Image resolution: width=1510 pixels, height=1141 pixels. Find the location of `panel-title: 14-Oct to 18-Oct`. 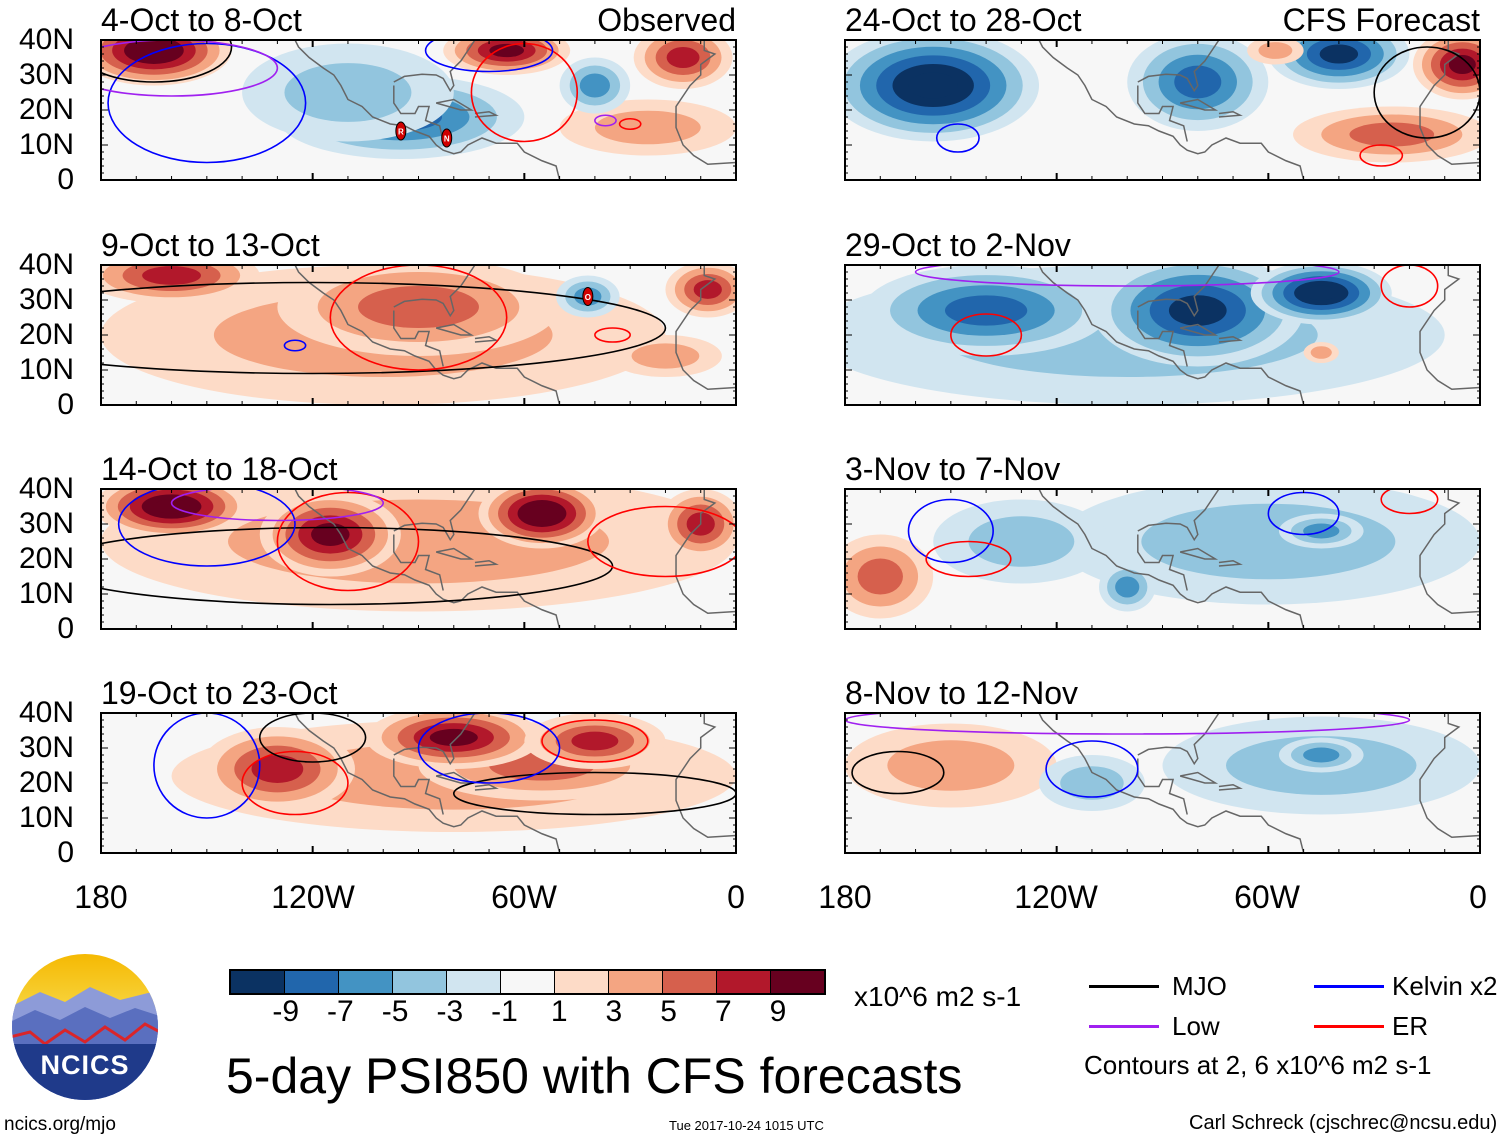

panel-title: 14-Oct to 18-Oct is located at coordinates (219, 469).